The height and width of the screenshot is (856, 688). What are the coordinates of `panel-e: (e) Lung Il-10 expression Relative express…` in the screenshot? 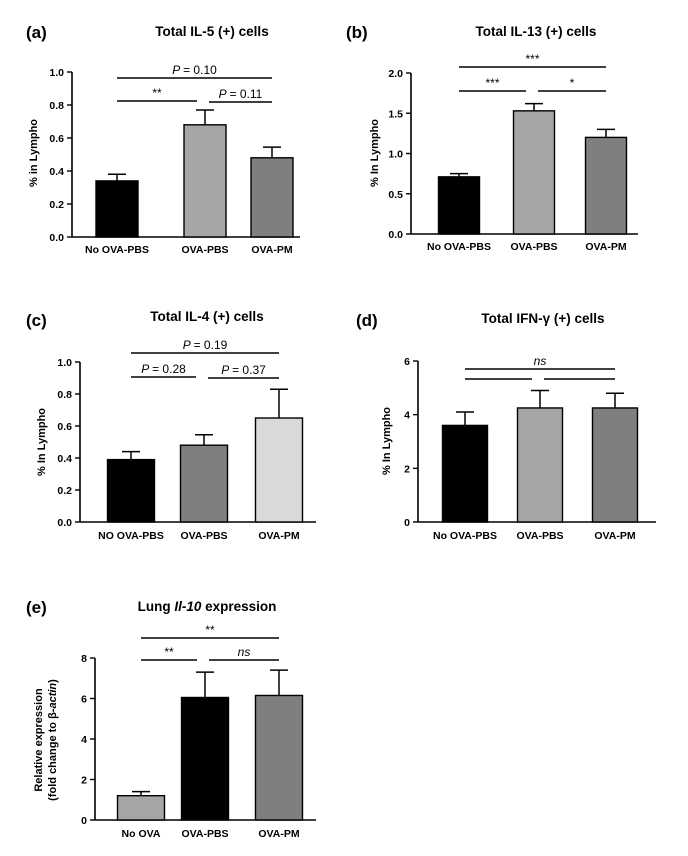 It's located at (171, 719).